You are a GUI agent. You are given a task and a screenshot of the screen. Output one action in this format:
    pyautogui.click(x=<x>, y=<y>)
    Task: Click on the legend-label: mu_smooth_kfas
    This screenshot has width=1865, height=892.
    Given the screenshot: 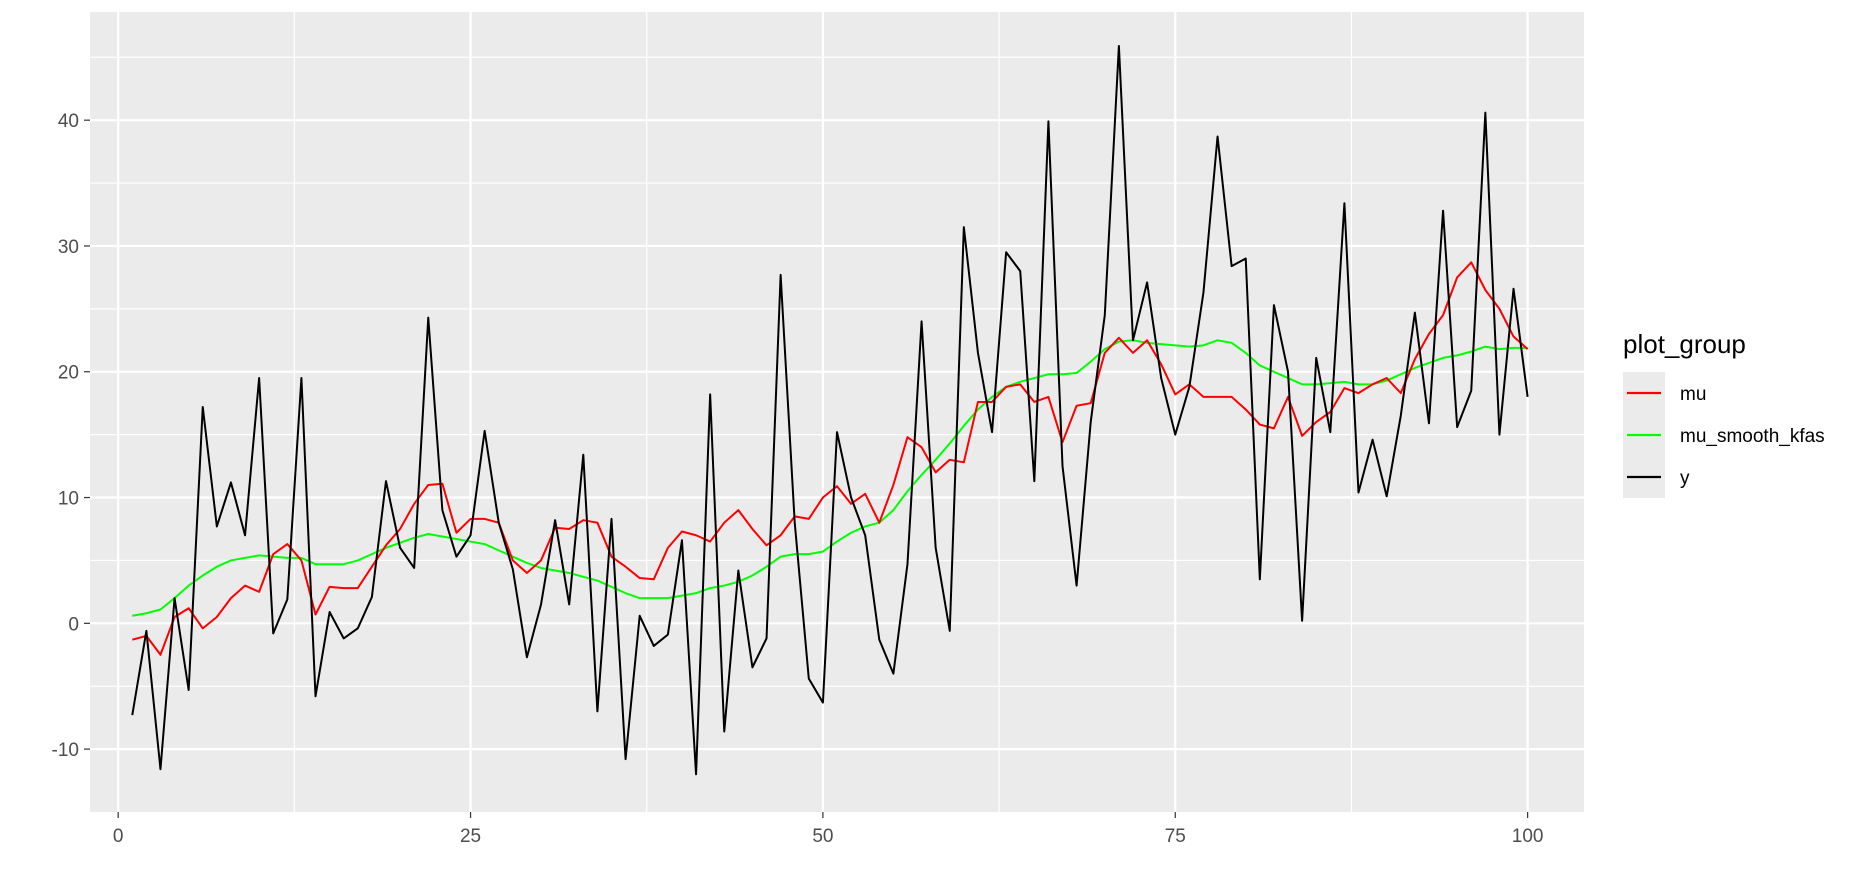 What is the action you would take?
    pyautogui.click(x=1752, y=436)
    